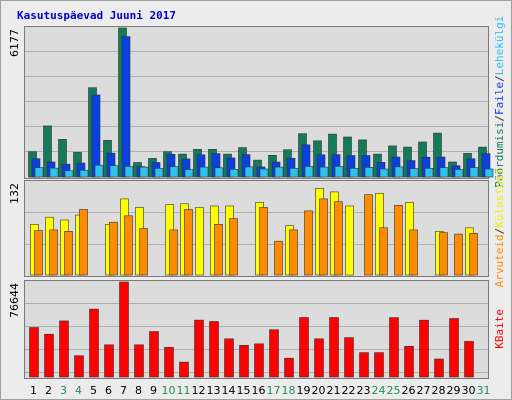 Image resolution: width=512 pixels, height=400 pixels. What do you see at coordinates (394, 390) in the screenshot?
I see `x-tick-label: 25` at bounding box center [394, 390].